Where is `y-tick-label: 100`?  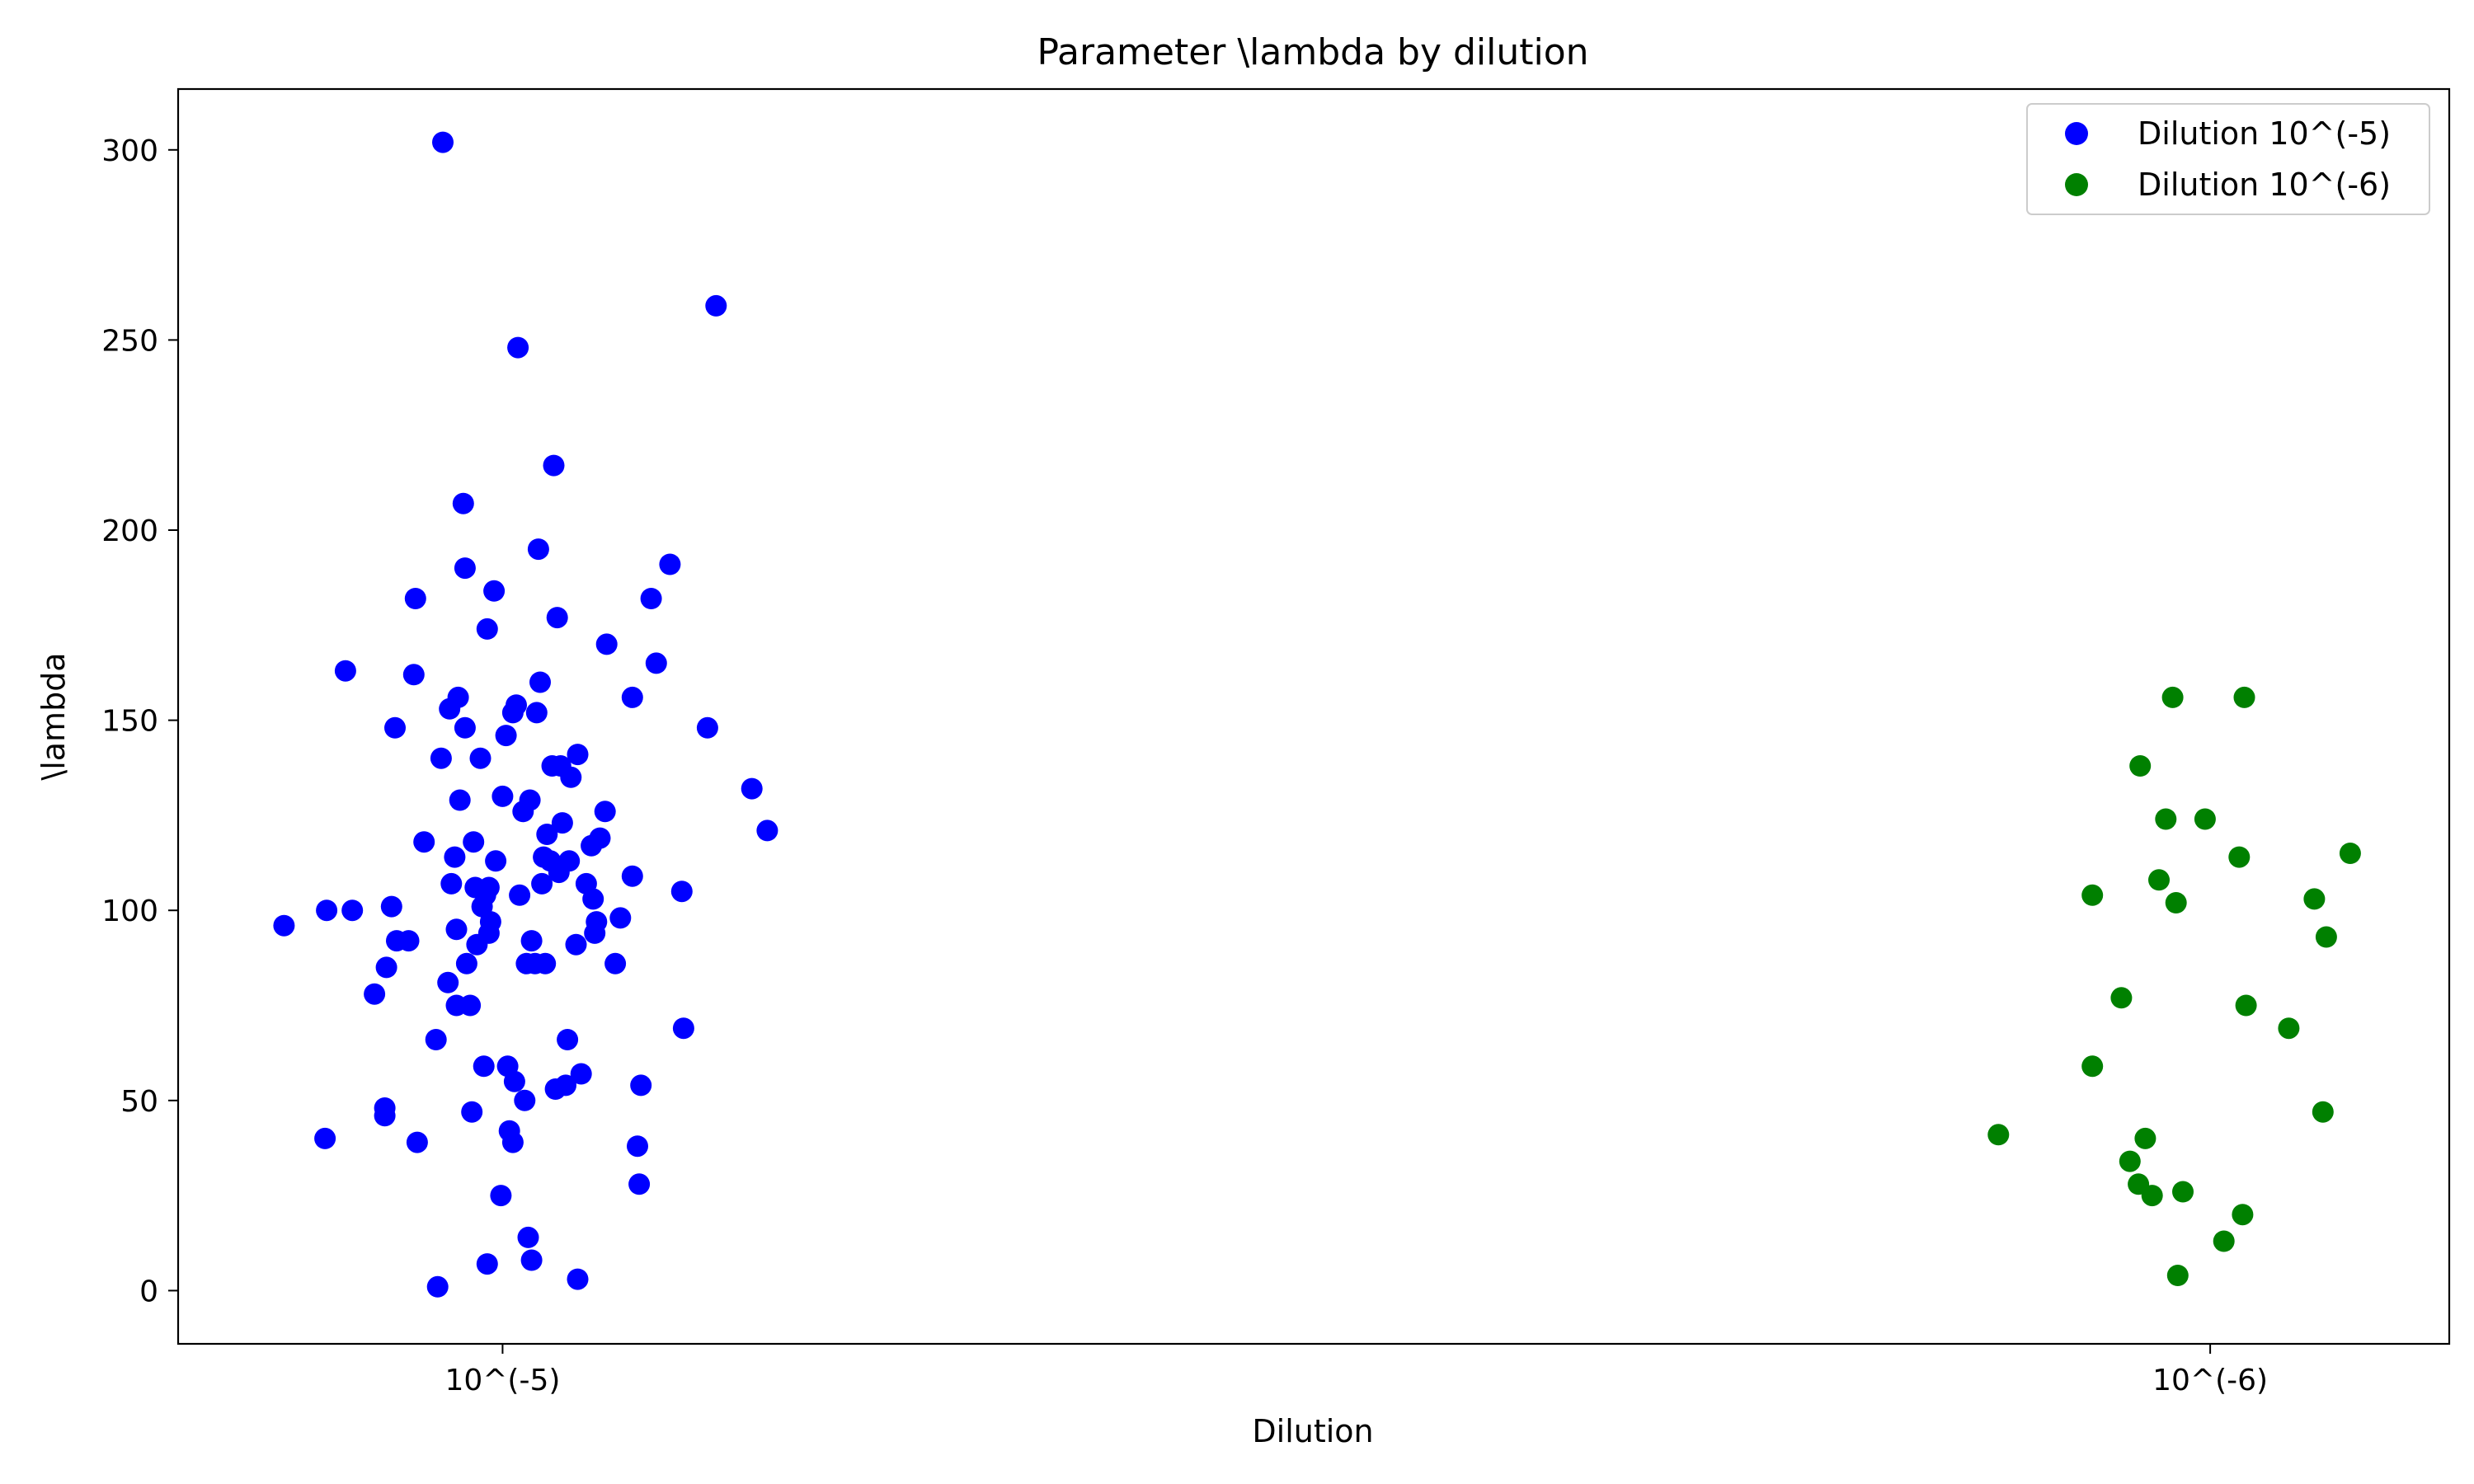 y-tick-label: 100 is located at coordinates (129, 911).